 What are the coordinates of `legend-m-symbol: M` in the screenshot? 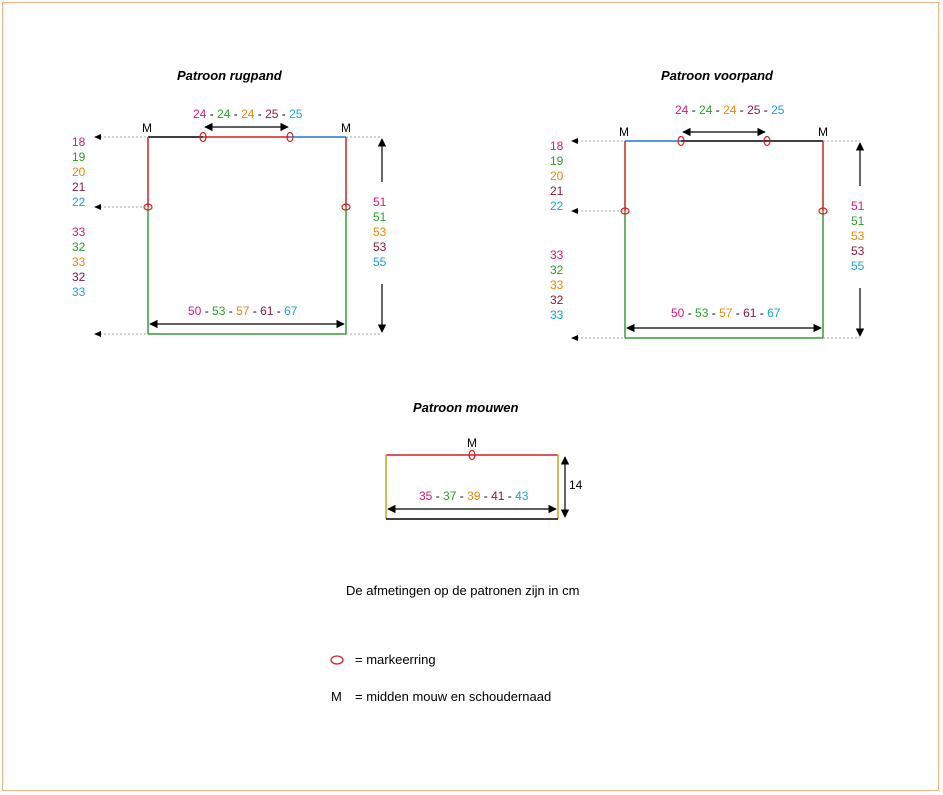 It's located at (336, 696).